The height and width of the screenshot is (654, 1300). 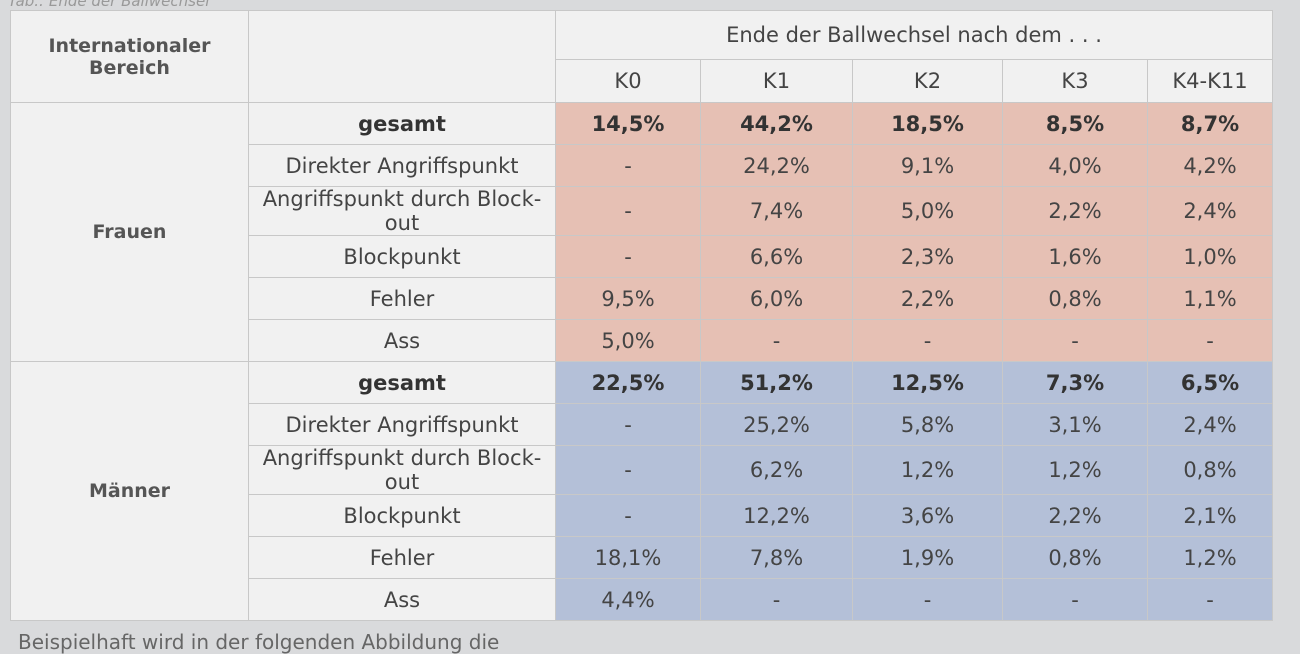 What do you see at coordinates (776, 256) in the screenshot?
I see `value-cell: 6,6%` at bounding box center [776, 256].